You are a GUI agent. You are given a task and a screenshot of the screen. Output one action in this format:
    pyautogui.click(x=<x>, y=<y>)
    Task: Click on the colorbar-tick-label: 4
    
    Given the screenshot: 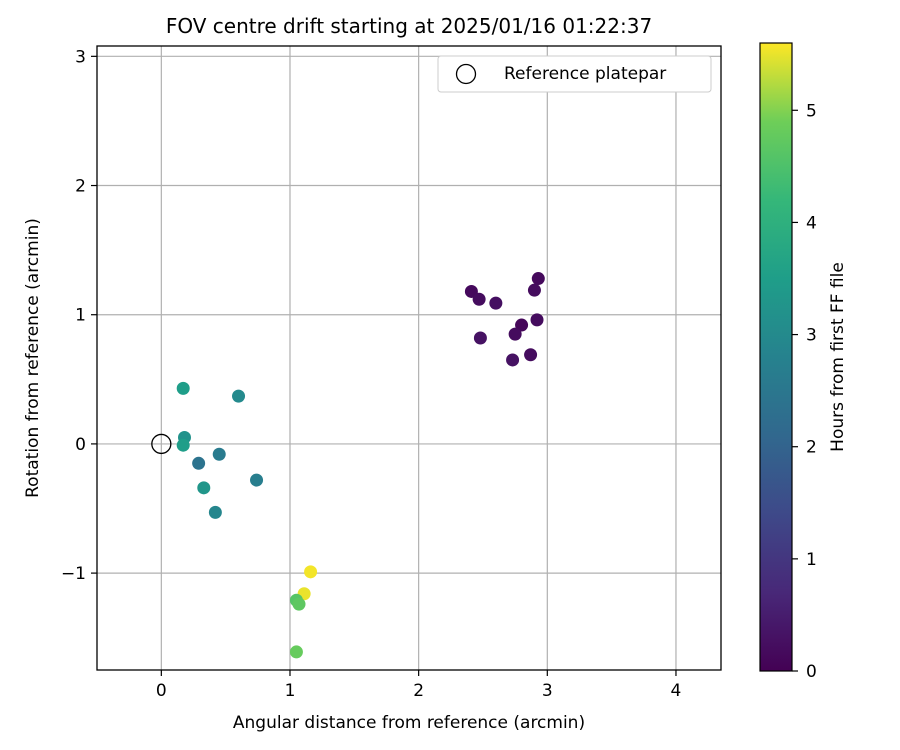 What is the action you would take?
    pyautogui.click(x=811, y=223)
    